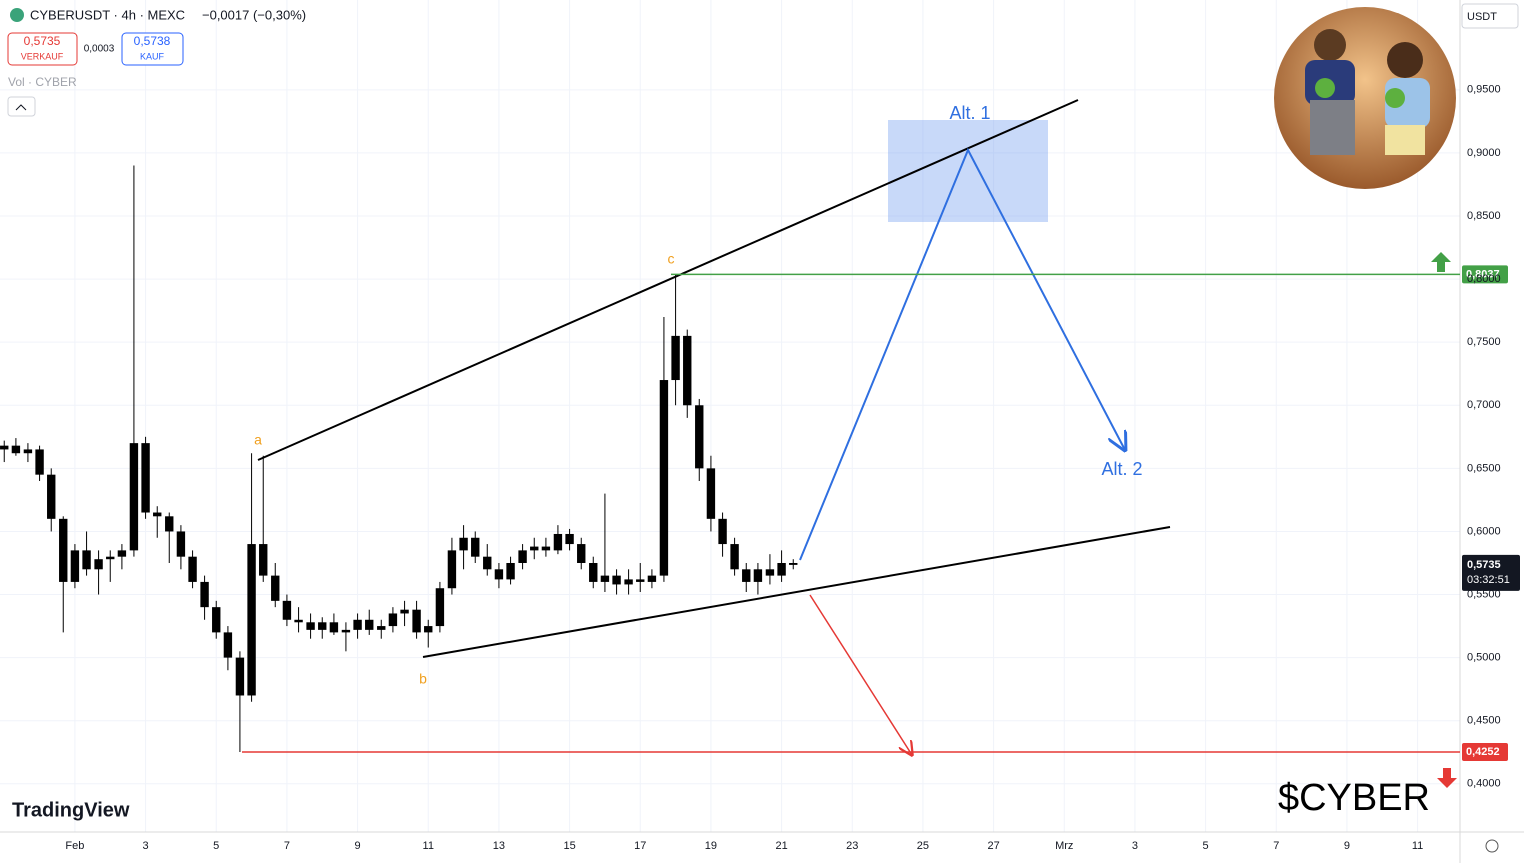 This screenshot has width=1524, height=868. I want to click on buy-price: 0,5738, so click(152, 41).